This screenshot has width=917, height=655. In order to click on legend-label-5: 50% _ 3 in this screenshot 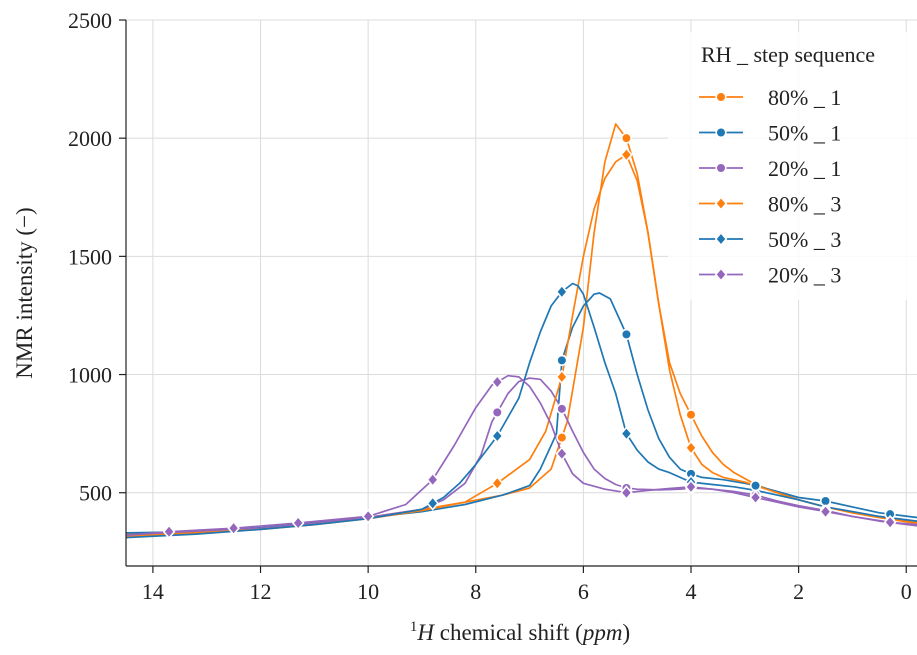, I will do `click(804, 239)`.